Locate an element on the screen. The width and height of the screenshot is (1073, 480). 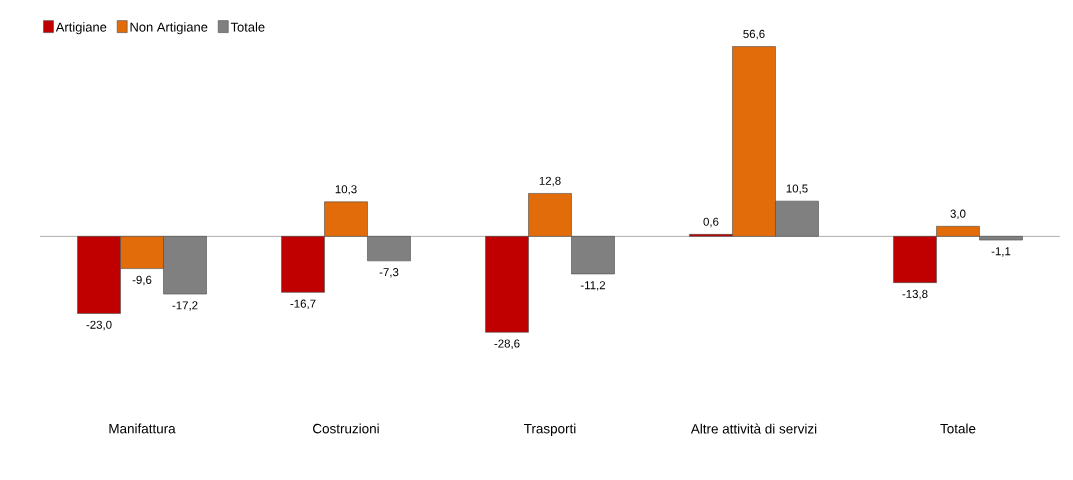
data-label: -9,6 is located at coordinates (142, 280).